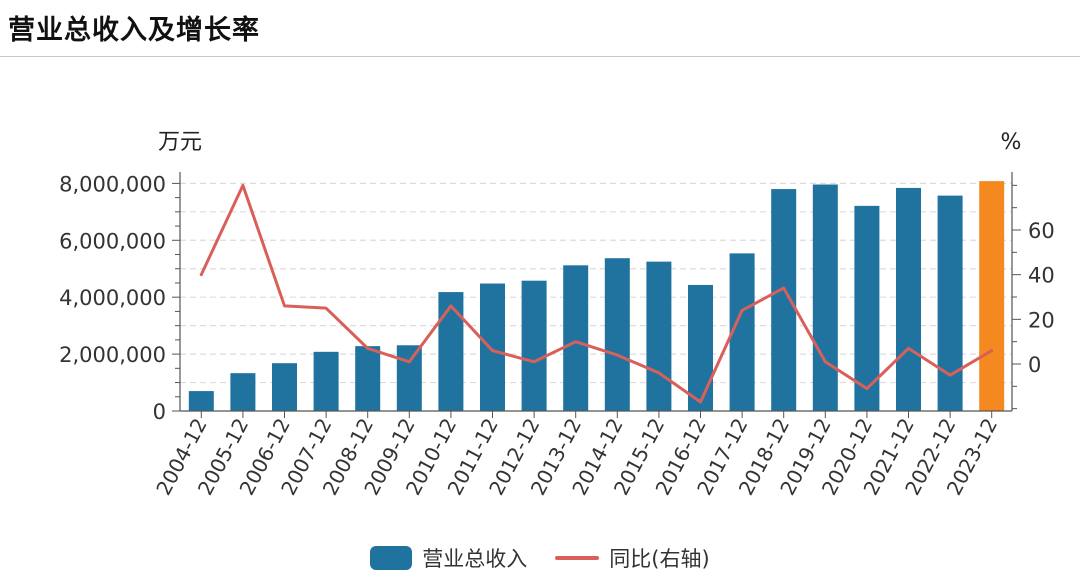  What do you see at coordinates (180, 142) in the screenshot?
I see `left-axis-unit: 万元` at bounding box center [180, 142].